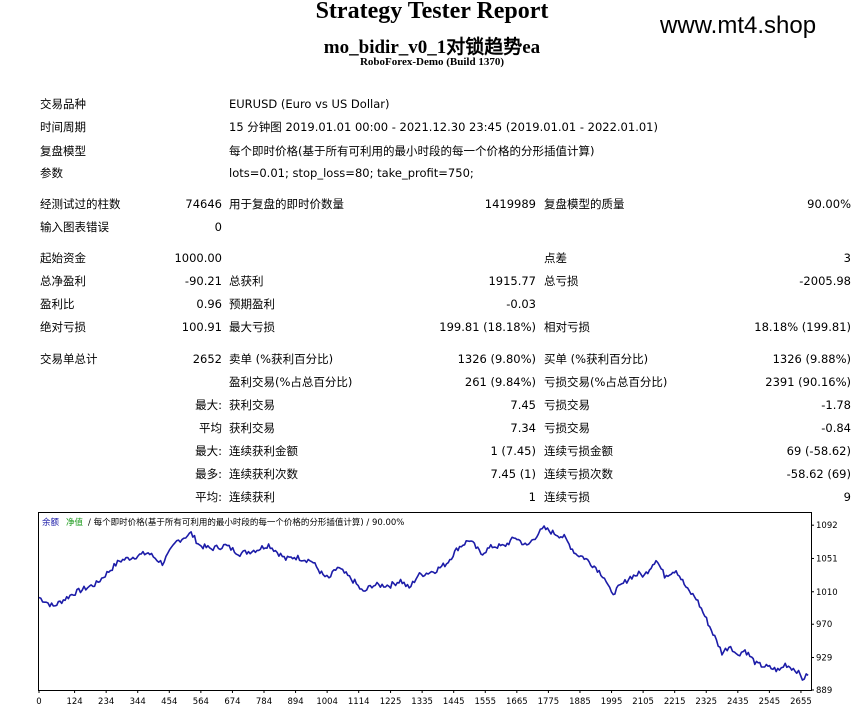 The height and width of the screenshot is (709, 864). I want to click on net-profit-value: -90.21, so click(203, 281).